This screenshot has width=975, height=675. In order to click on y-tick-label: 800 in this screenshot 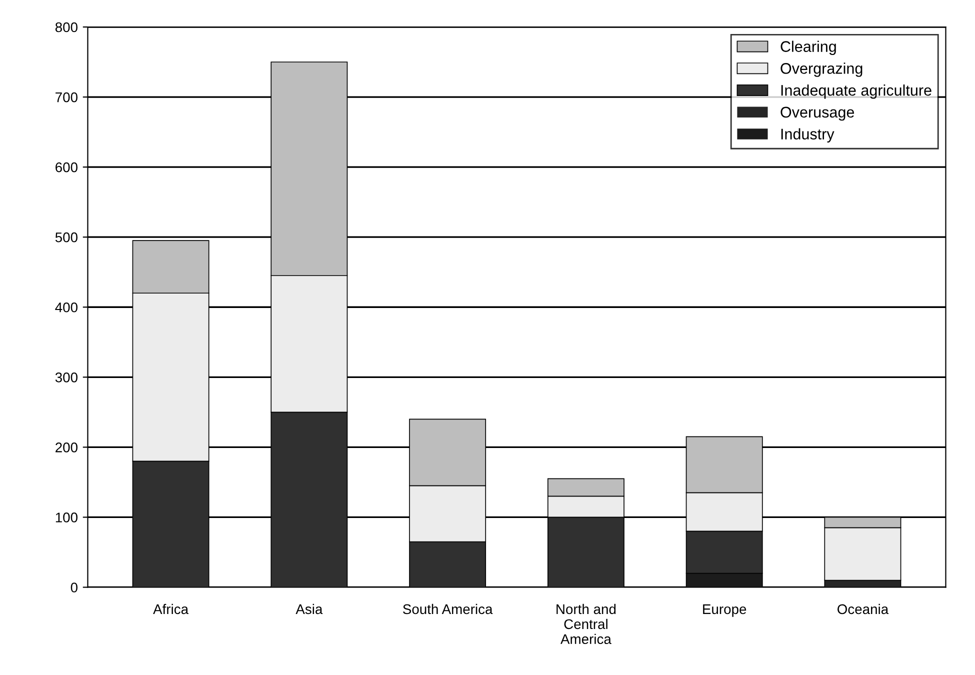, I will do `click(66, 27)`.